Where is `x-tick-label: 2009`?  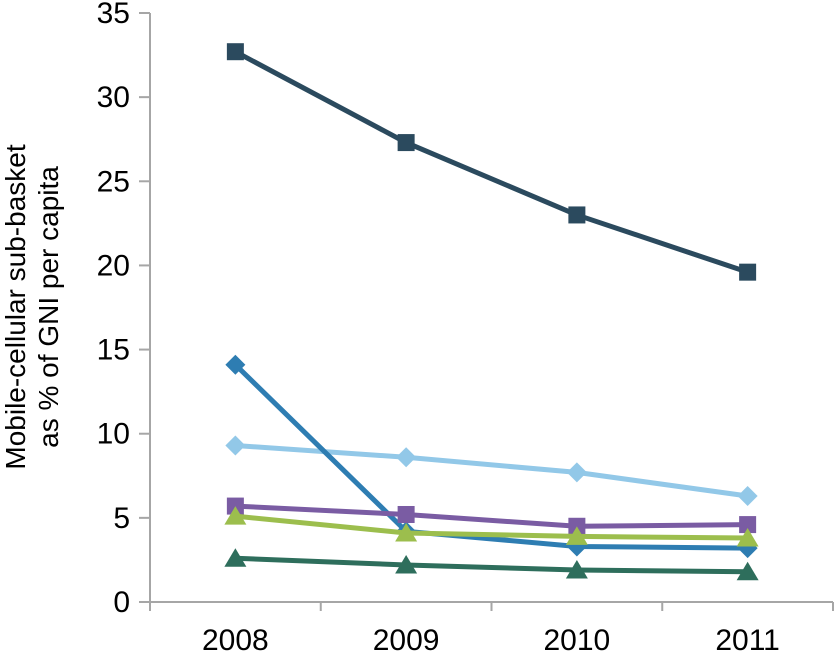
x-tick-label: 2009 is located at coordinates (406, 640).